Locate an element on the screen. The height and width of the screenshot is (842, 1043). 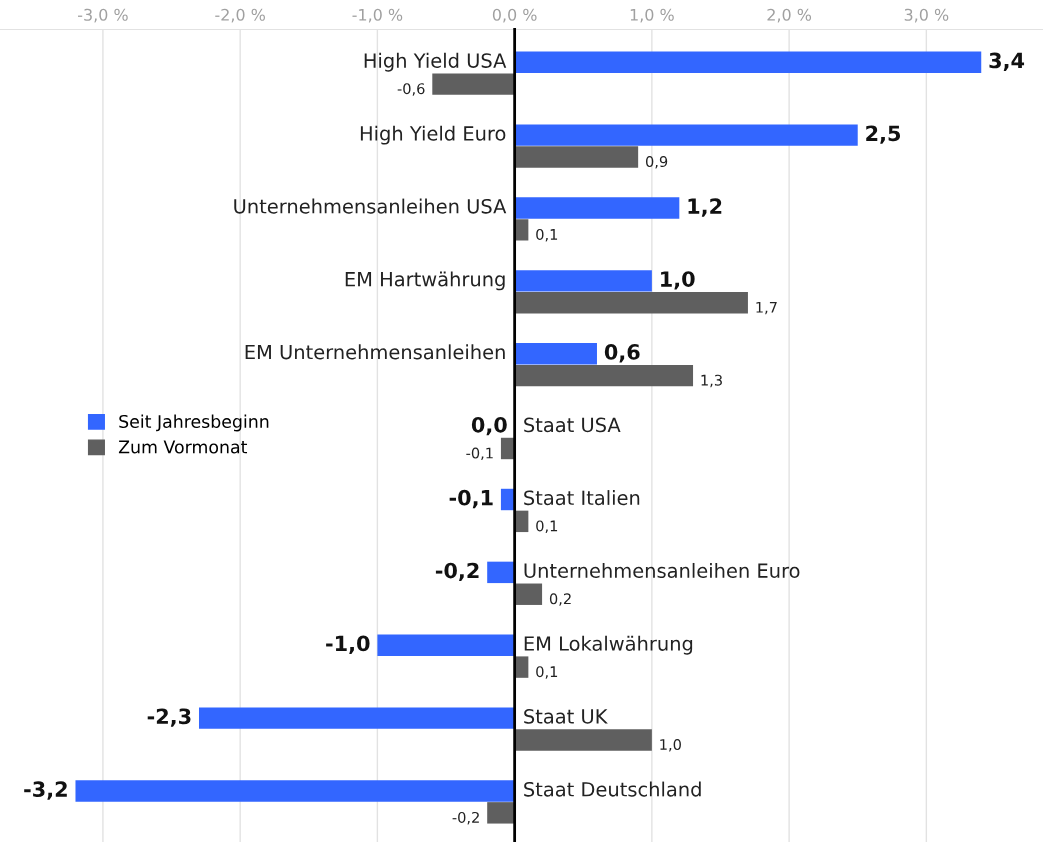
legend-label: Seit Jahresbeginn is located at coordinates (194, 423).